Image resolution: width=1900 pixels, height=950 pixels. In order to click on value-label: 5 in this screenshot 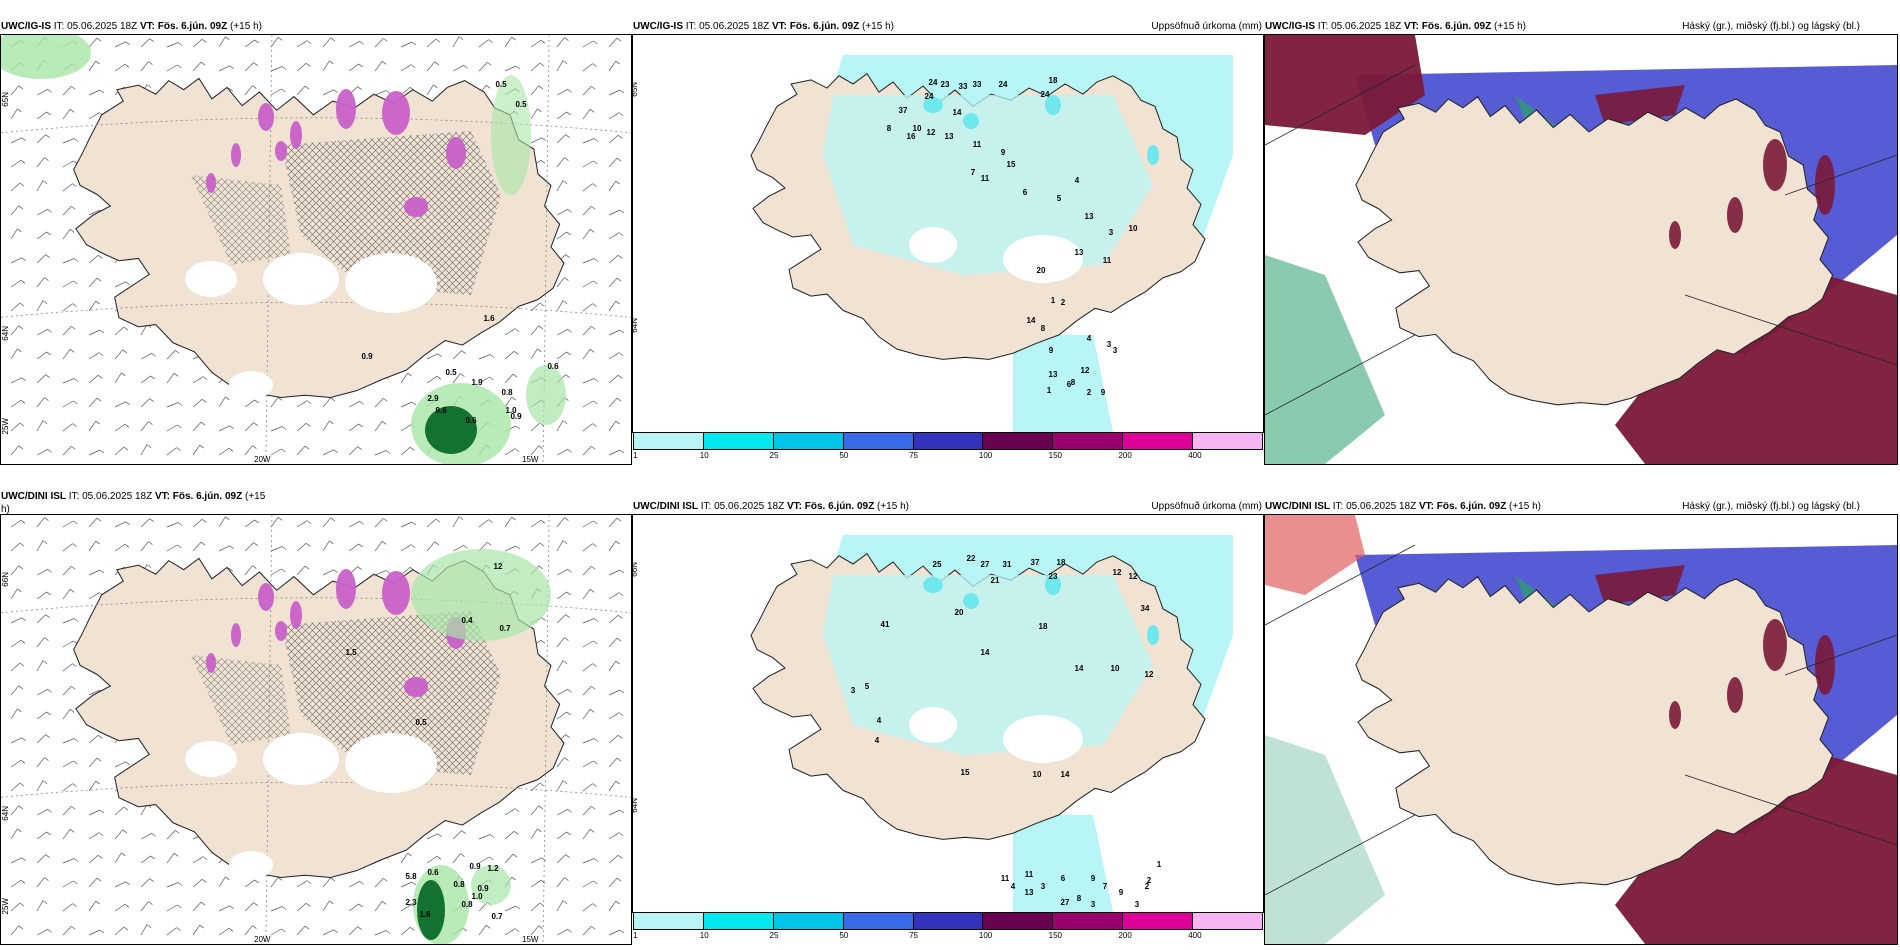, I will do `click(867, 686)`.